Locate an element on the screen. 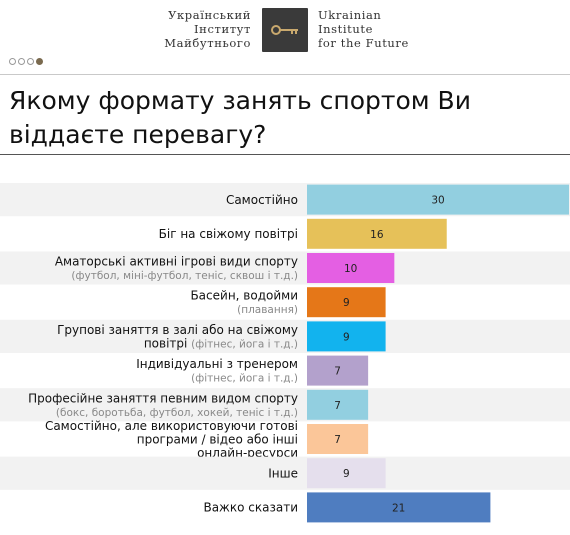  category-label: Басейн, водойми is located at coordinates (244, 296).